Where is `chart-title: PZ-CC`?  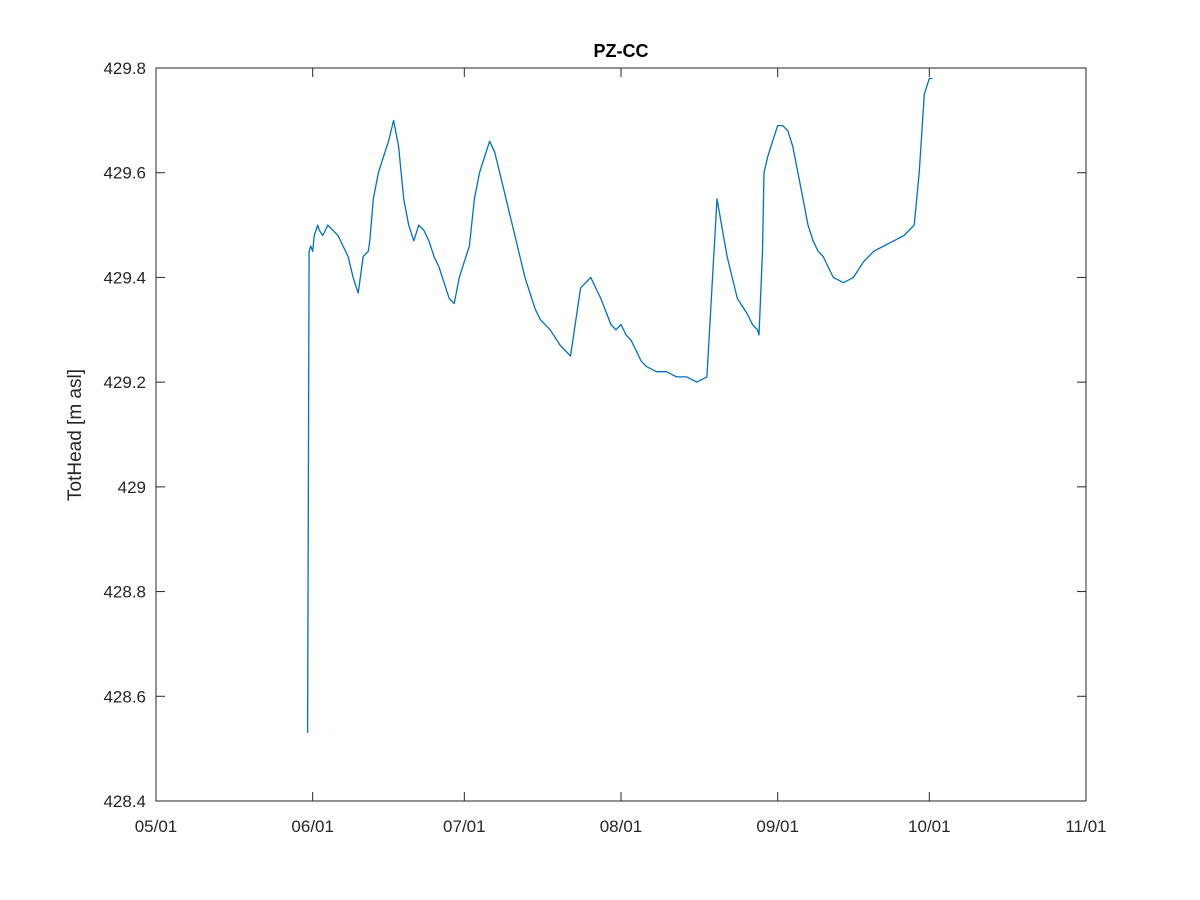
chart-title: PZ-CC is located at coordinates (621, 51).